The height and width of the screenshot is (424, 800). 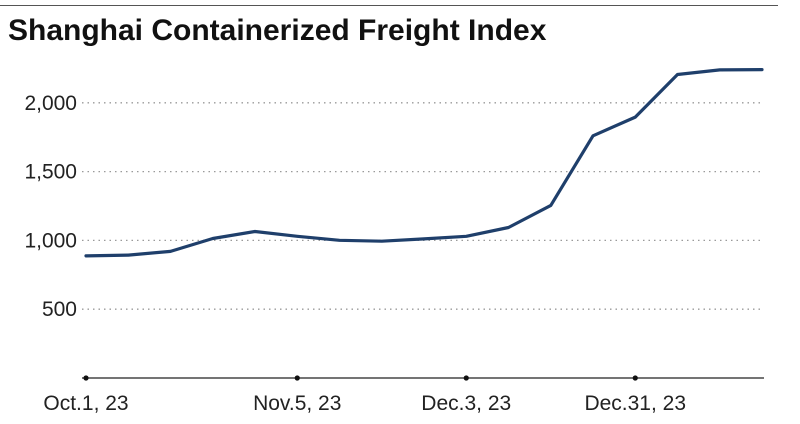 What do you see at coordinates (389, 5) in the screenshot?
I see `top-rule` at bounding box center [389, 5].